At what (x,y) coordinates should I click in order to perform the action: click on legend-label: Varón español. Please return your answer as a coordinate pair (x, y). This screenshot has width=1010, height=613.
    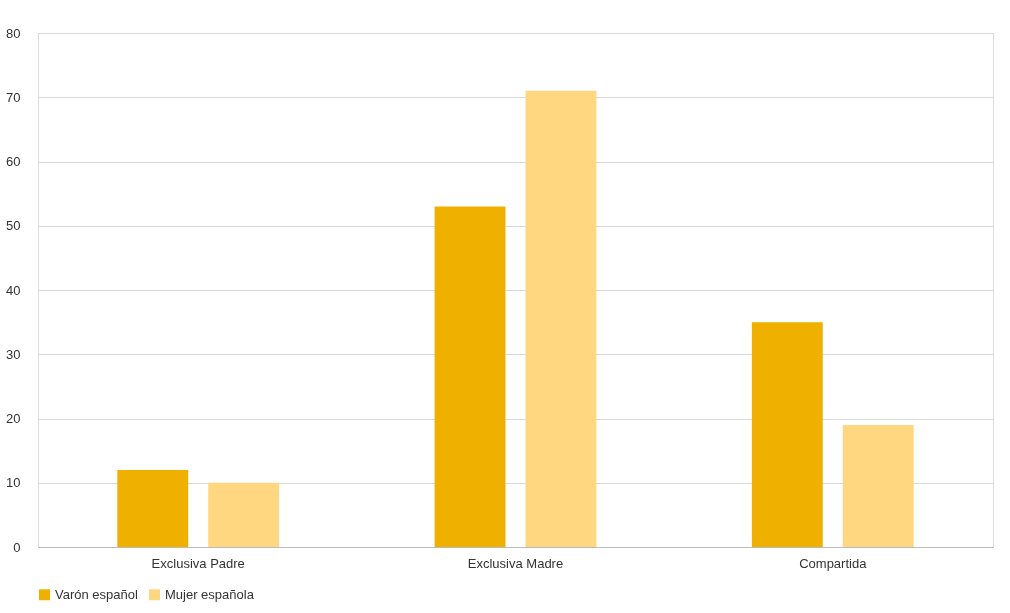
    Looking at the image, I should click on (96, 594).